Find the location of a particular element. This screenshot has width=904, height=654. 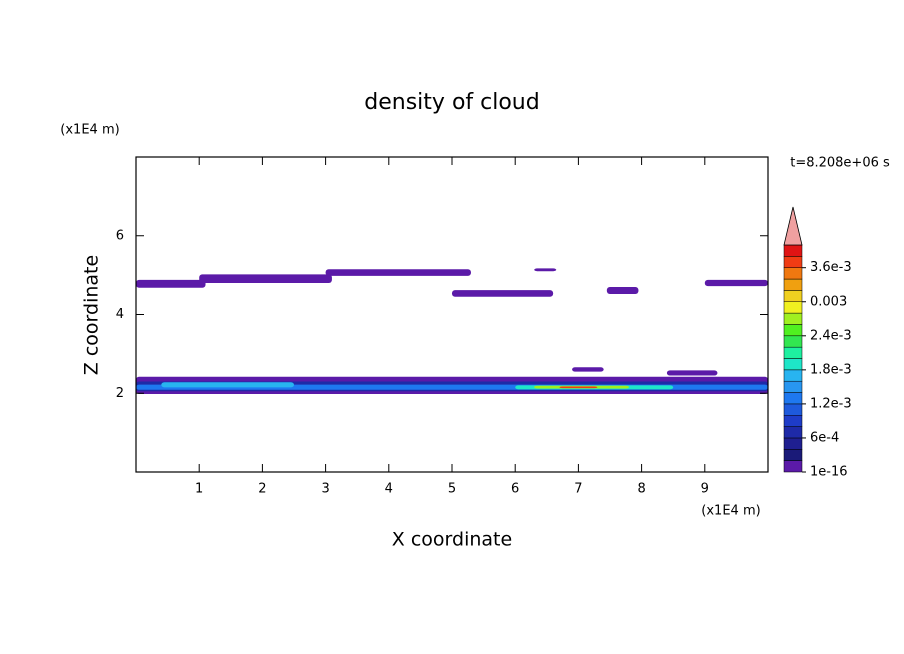

x-unit: (x1E4 m) is located at coordinates (730, 511).